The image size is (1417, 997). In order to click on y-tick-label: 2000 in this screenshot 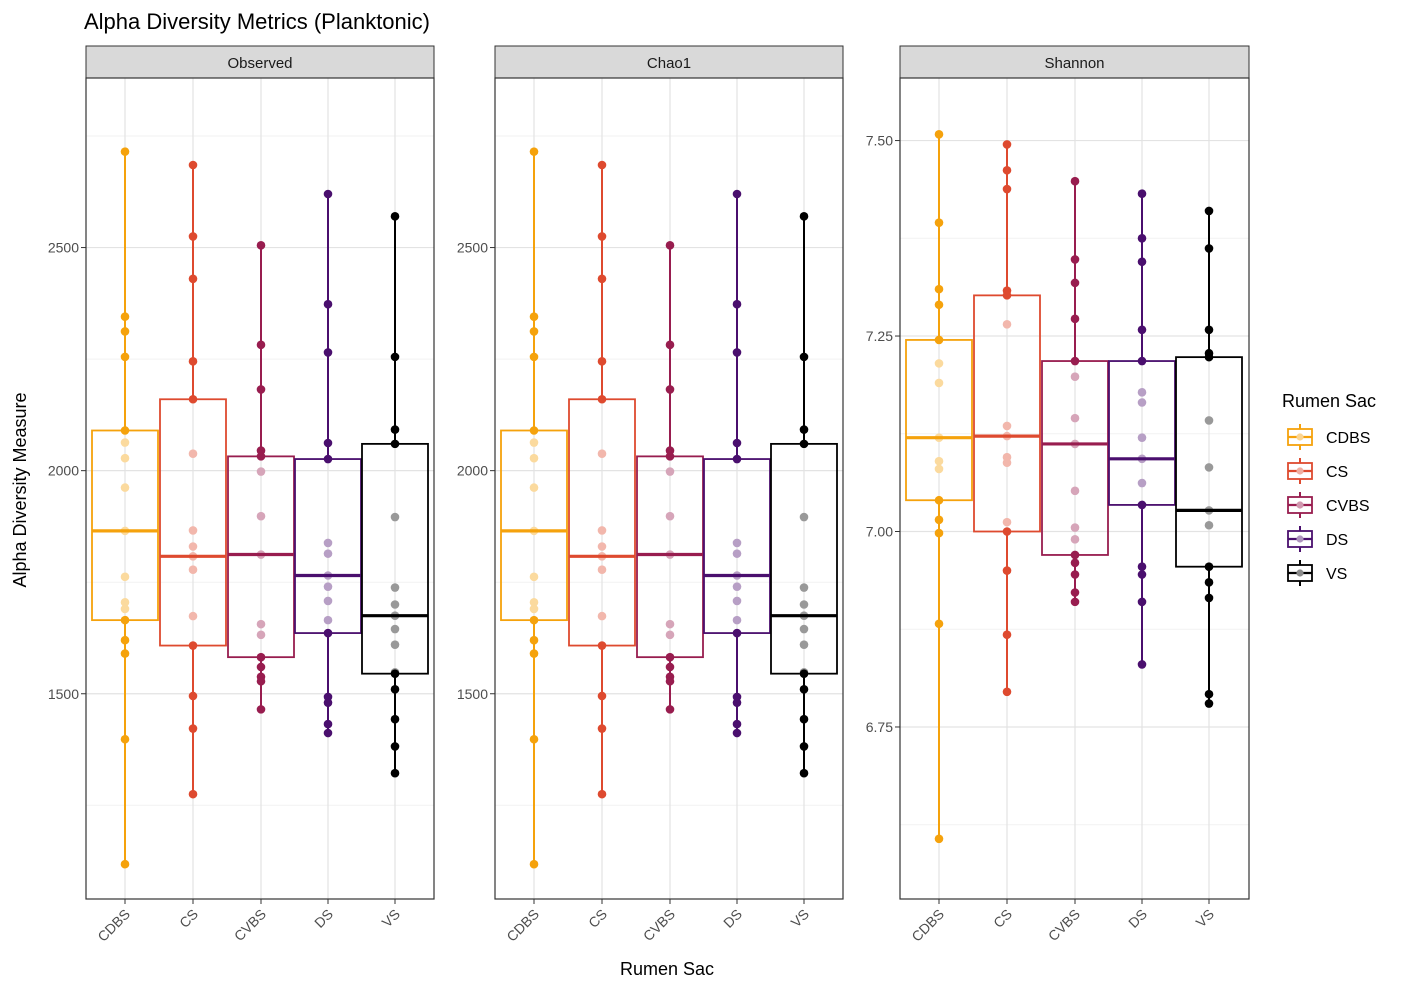, I will do `click(63, 471)`.